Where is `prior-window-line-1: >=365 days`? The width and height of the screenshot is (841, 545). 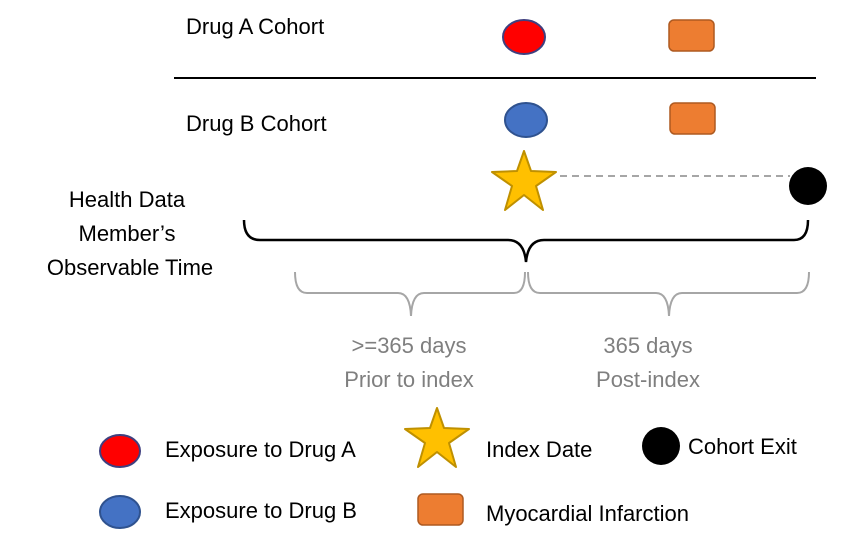 prior-window-line-1: >=365 days is located at coordinates (409, 345).